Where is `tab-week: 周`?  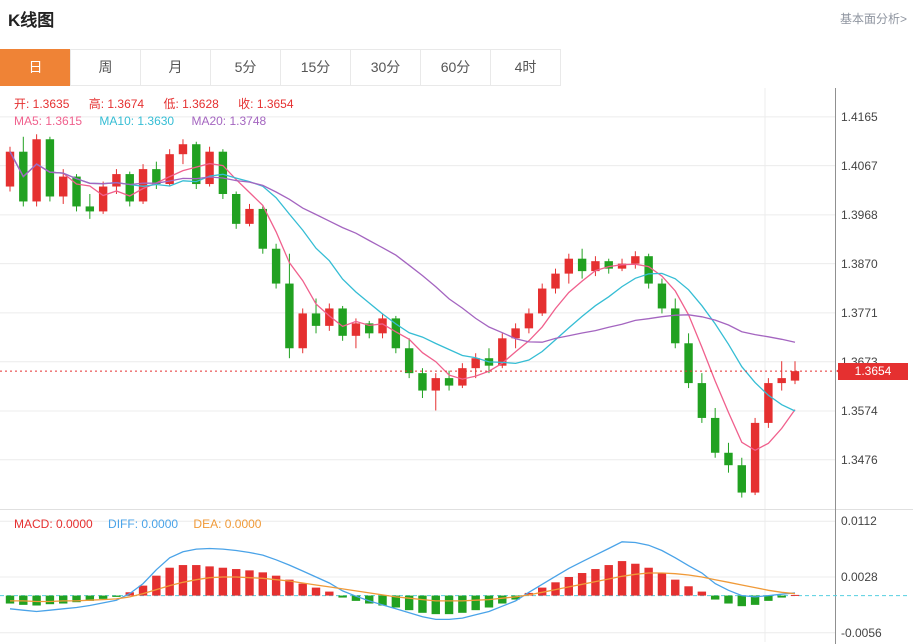
tab-week: 周 is located at coordinates (105, 67).